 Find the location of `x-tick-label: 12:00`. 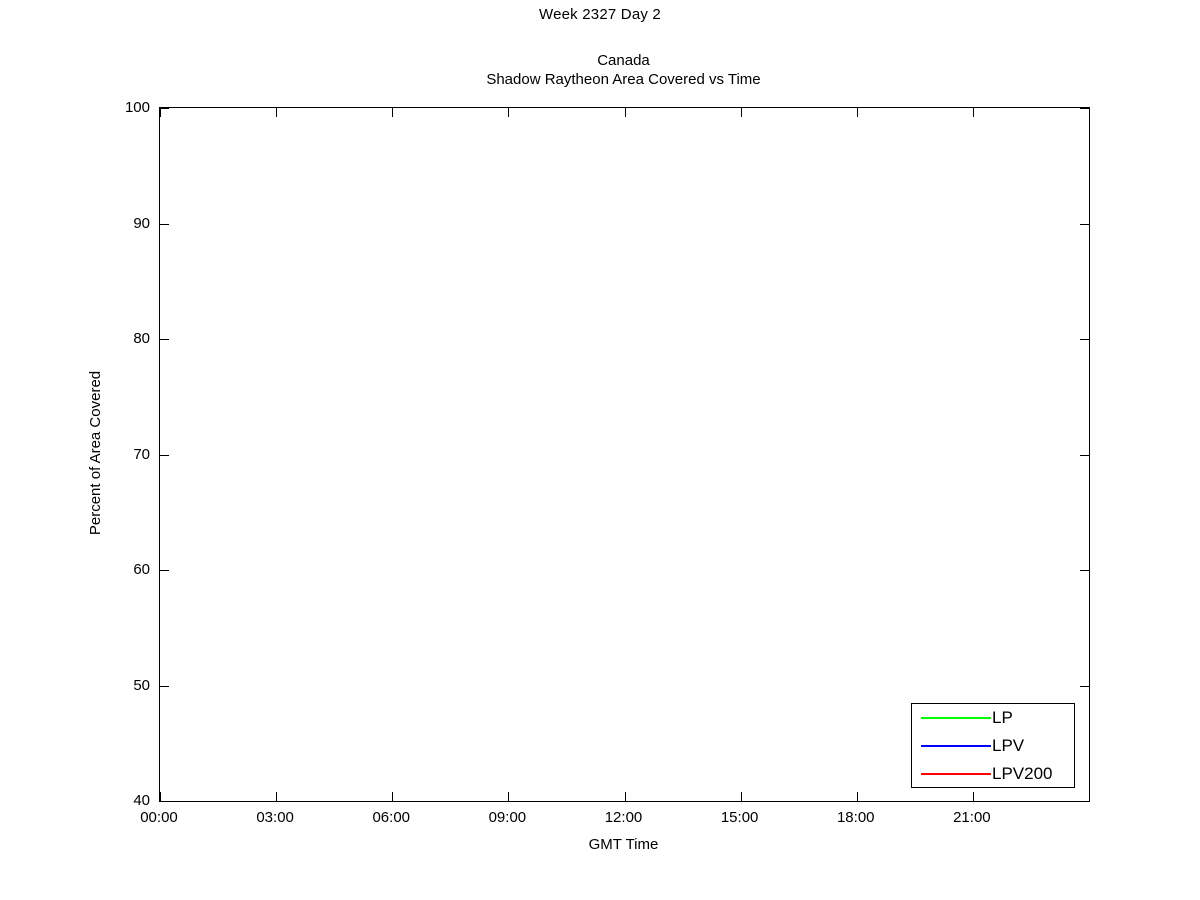

x-tick-label: 12:00 is located at coordinates (623, 817).